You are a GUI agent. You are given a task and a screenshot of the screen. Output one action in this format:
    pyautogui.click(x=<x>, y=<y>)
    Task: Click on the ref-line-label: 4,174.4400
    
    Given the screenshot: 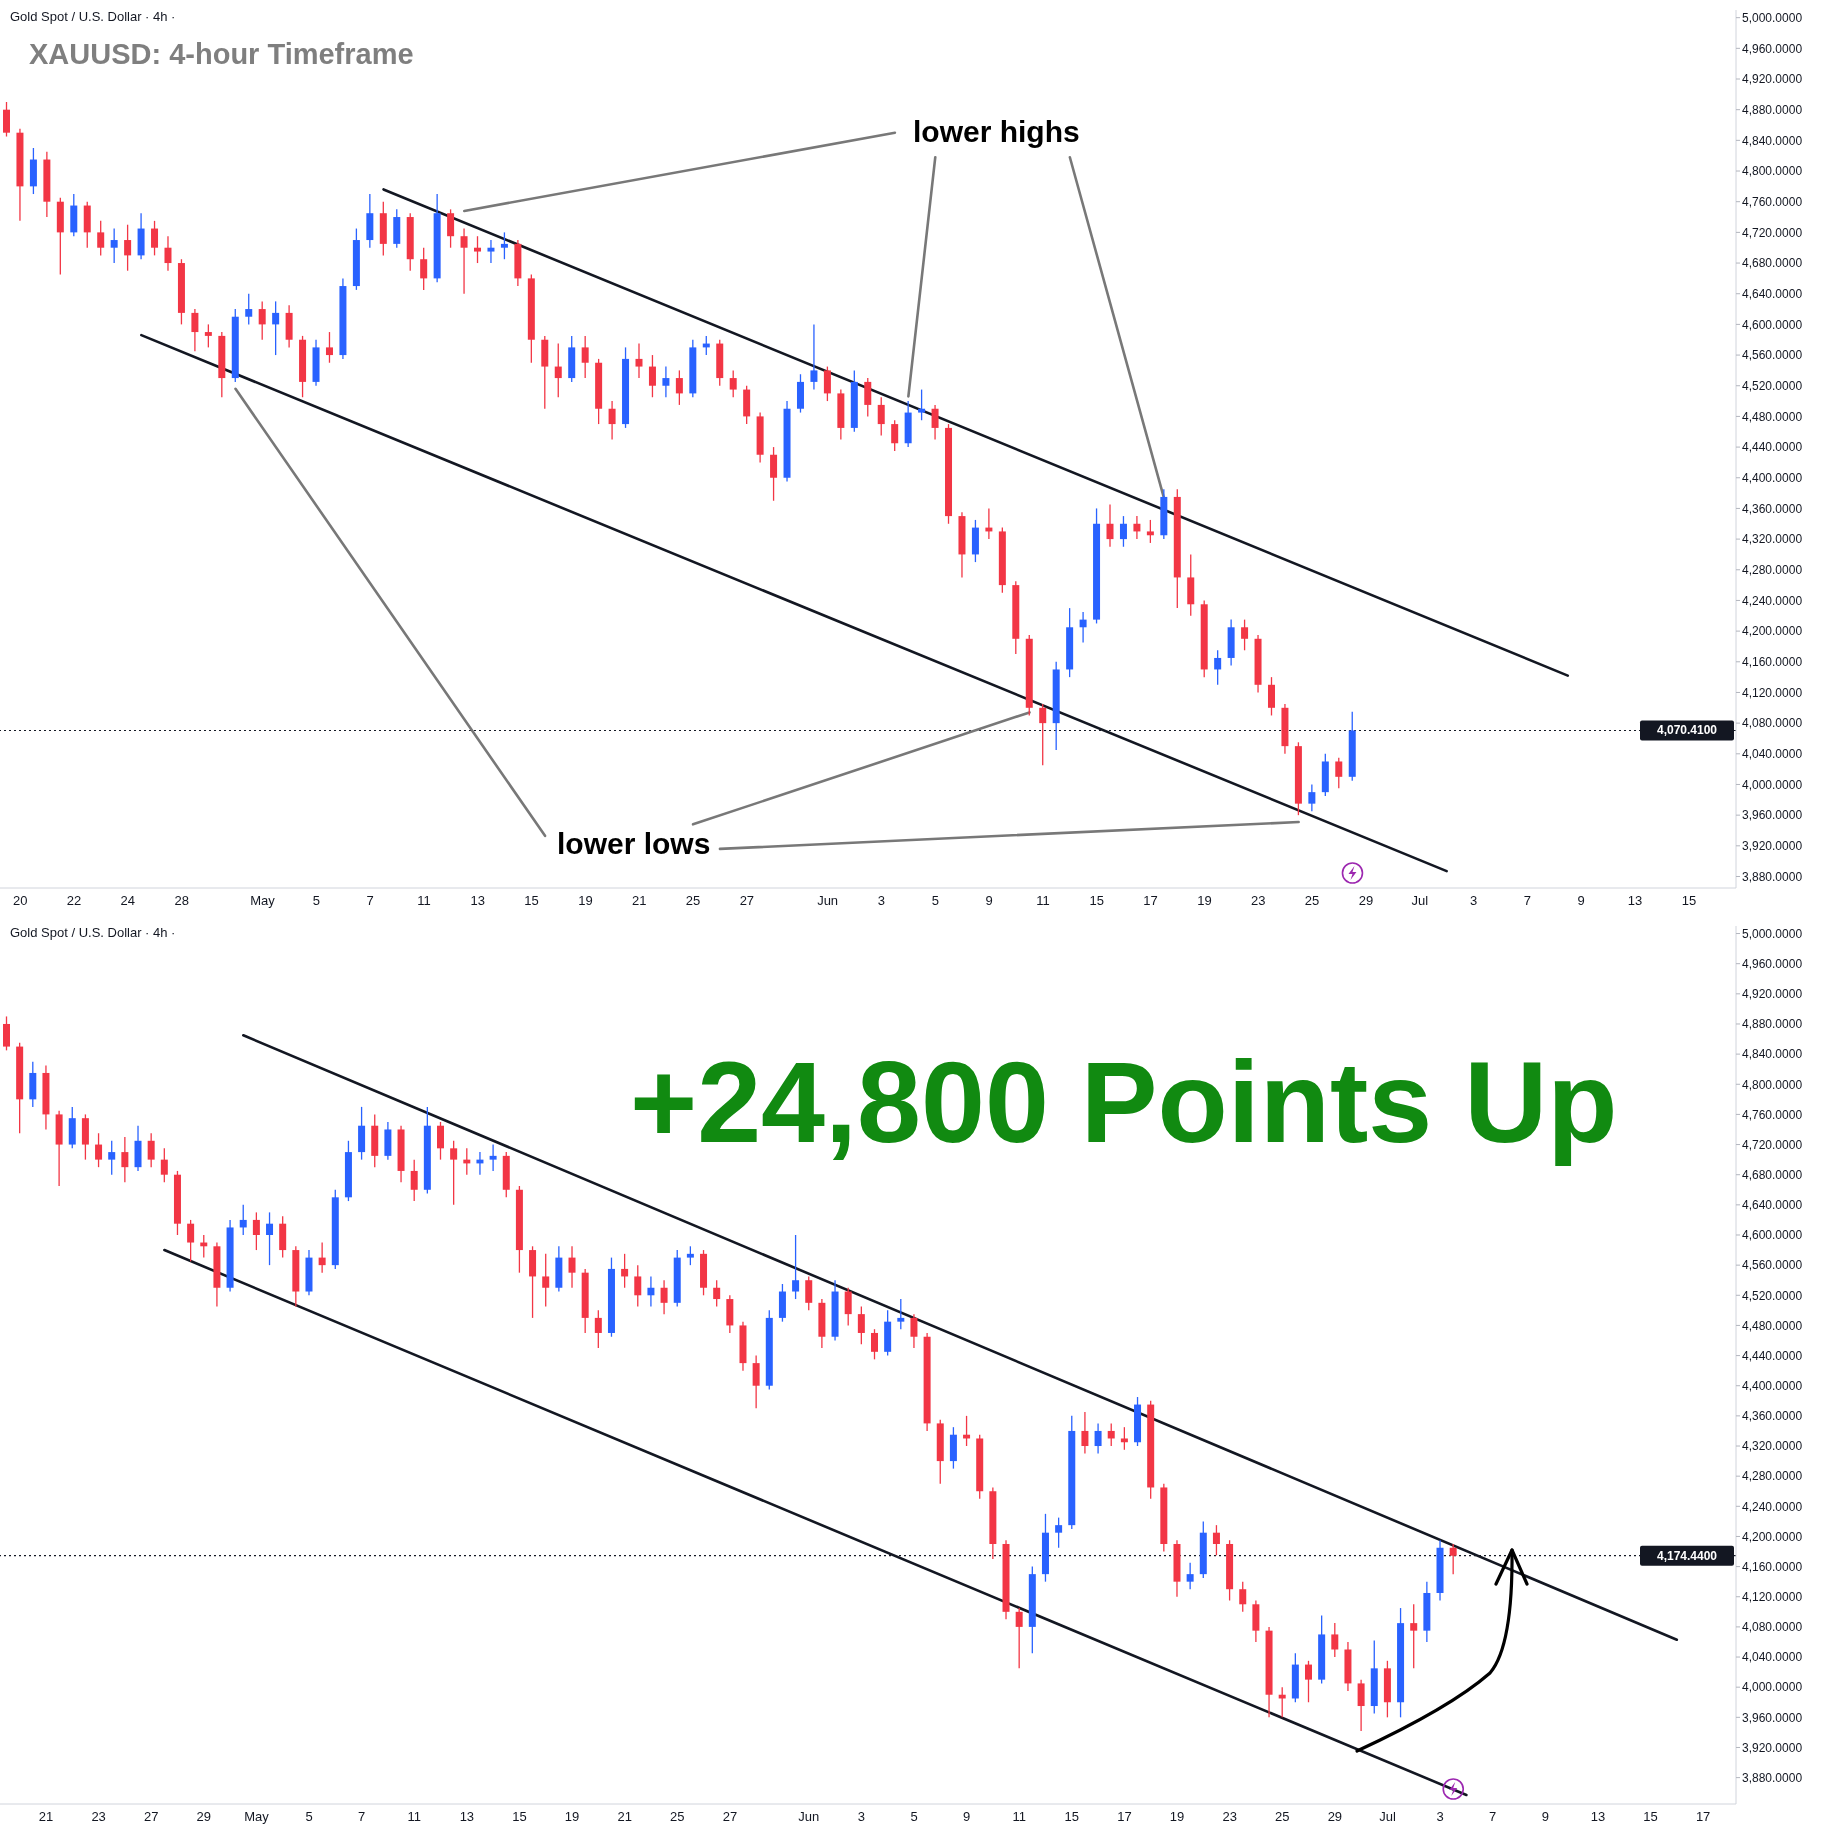 What is the action you would take?
    pyautogui.click(x=1687, y=1555)
    